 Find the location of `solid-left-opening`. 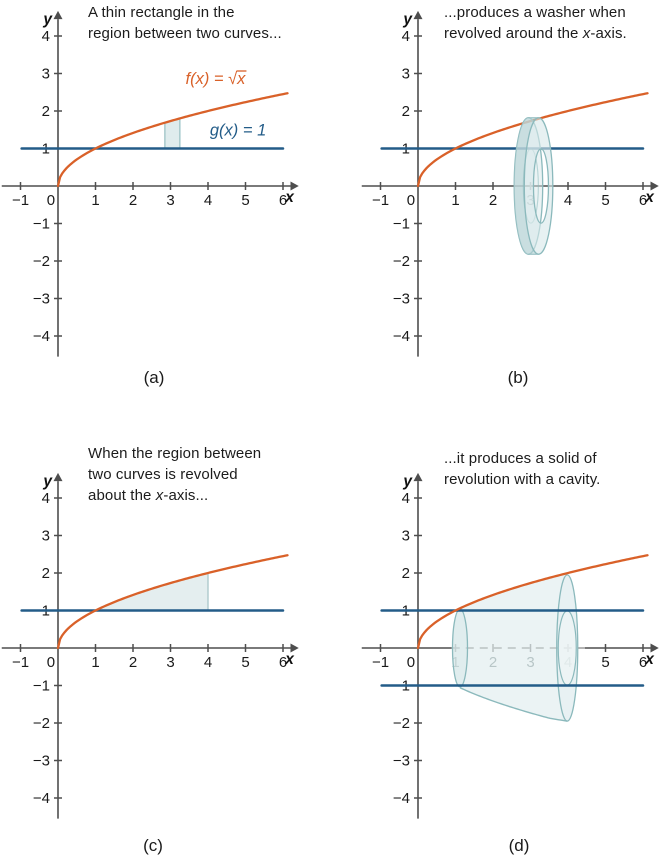

solid-left-opening is located at coordinates (460, 648).